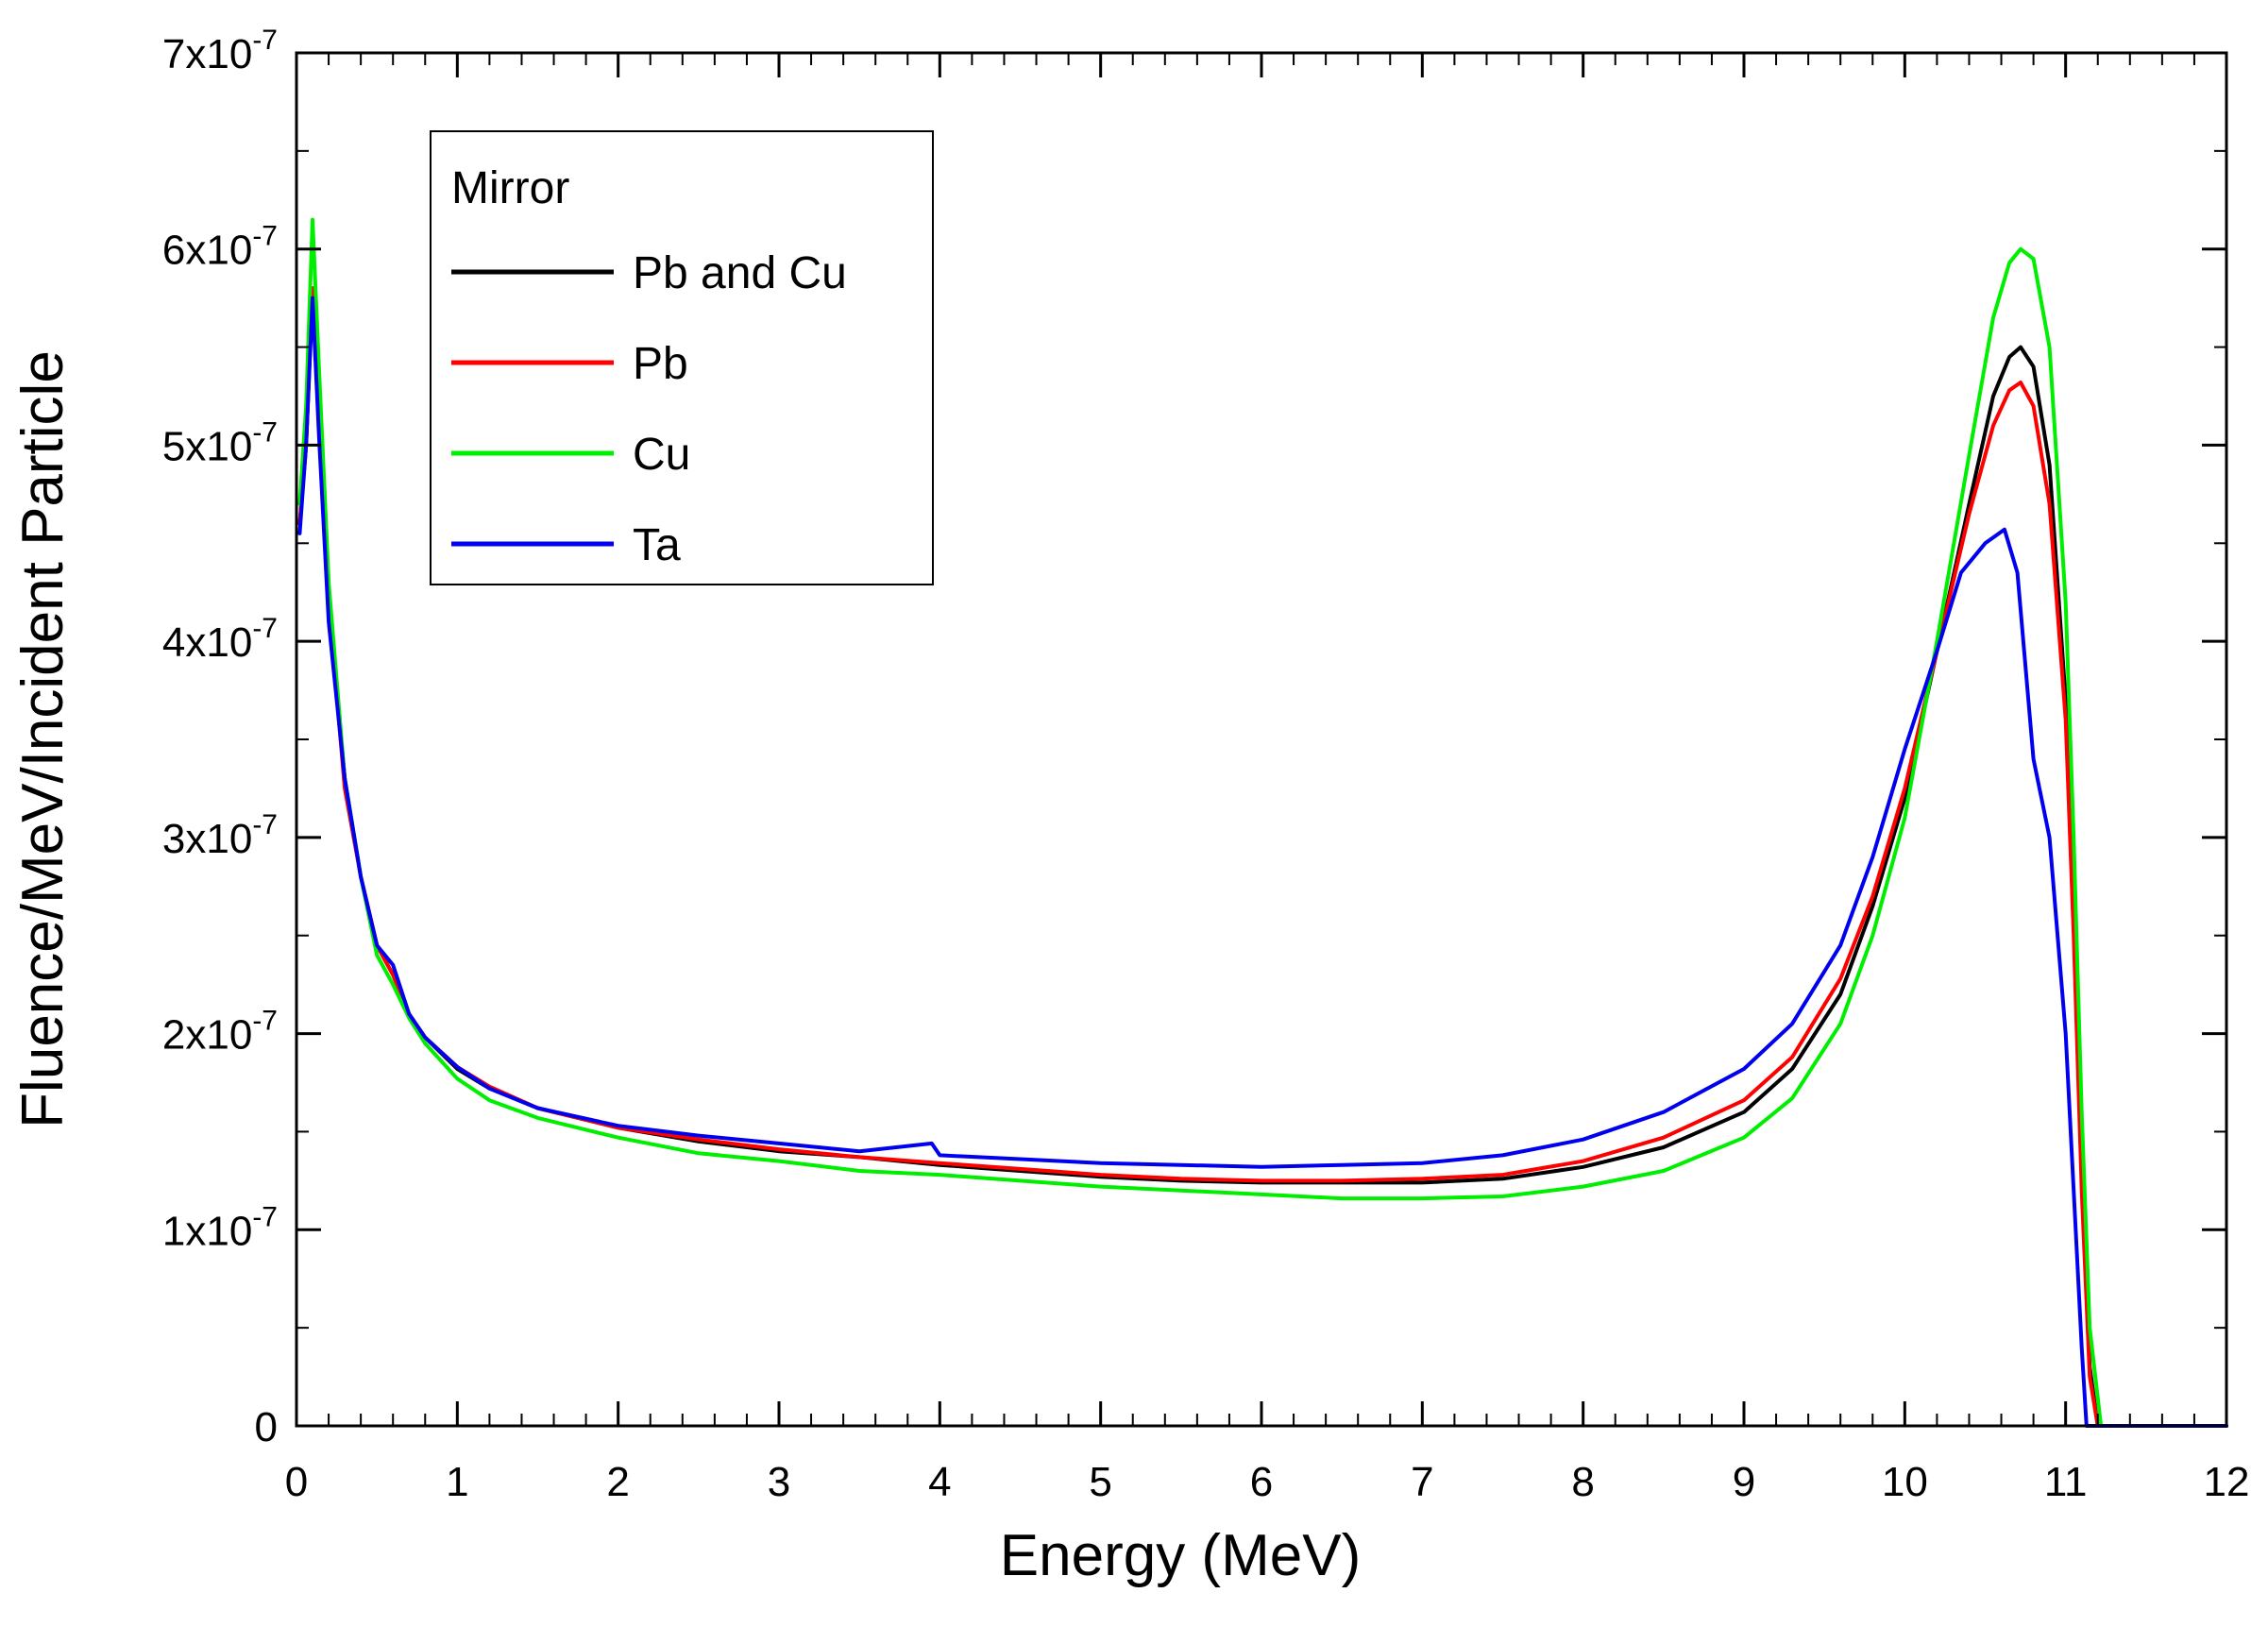 This screenshot has width=2268, height=1644. What do you see at coordinates (1180, 1555) in the screenshot?
I see `x-axis-title: Energy (MeV)` at bounding box center [1180, 1555].